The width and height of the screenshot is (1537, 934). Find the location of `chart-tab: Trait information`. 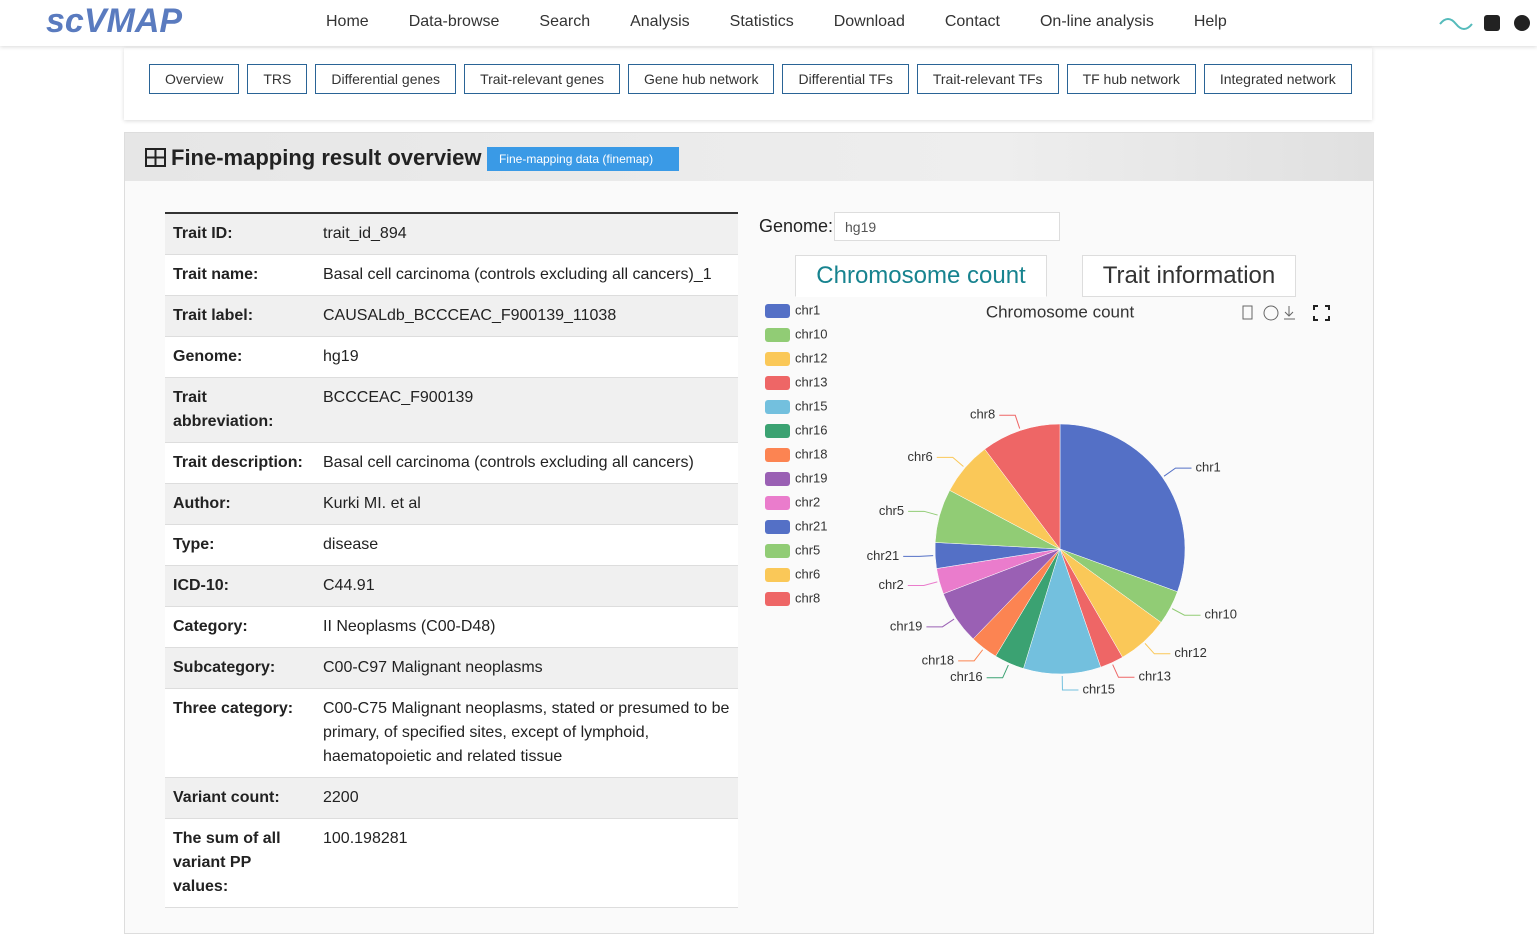

chart-tab: Trait information is located at coordinates (1189, 276).